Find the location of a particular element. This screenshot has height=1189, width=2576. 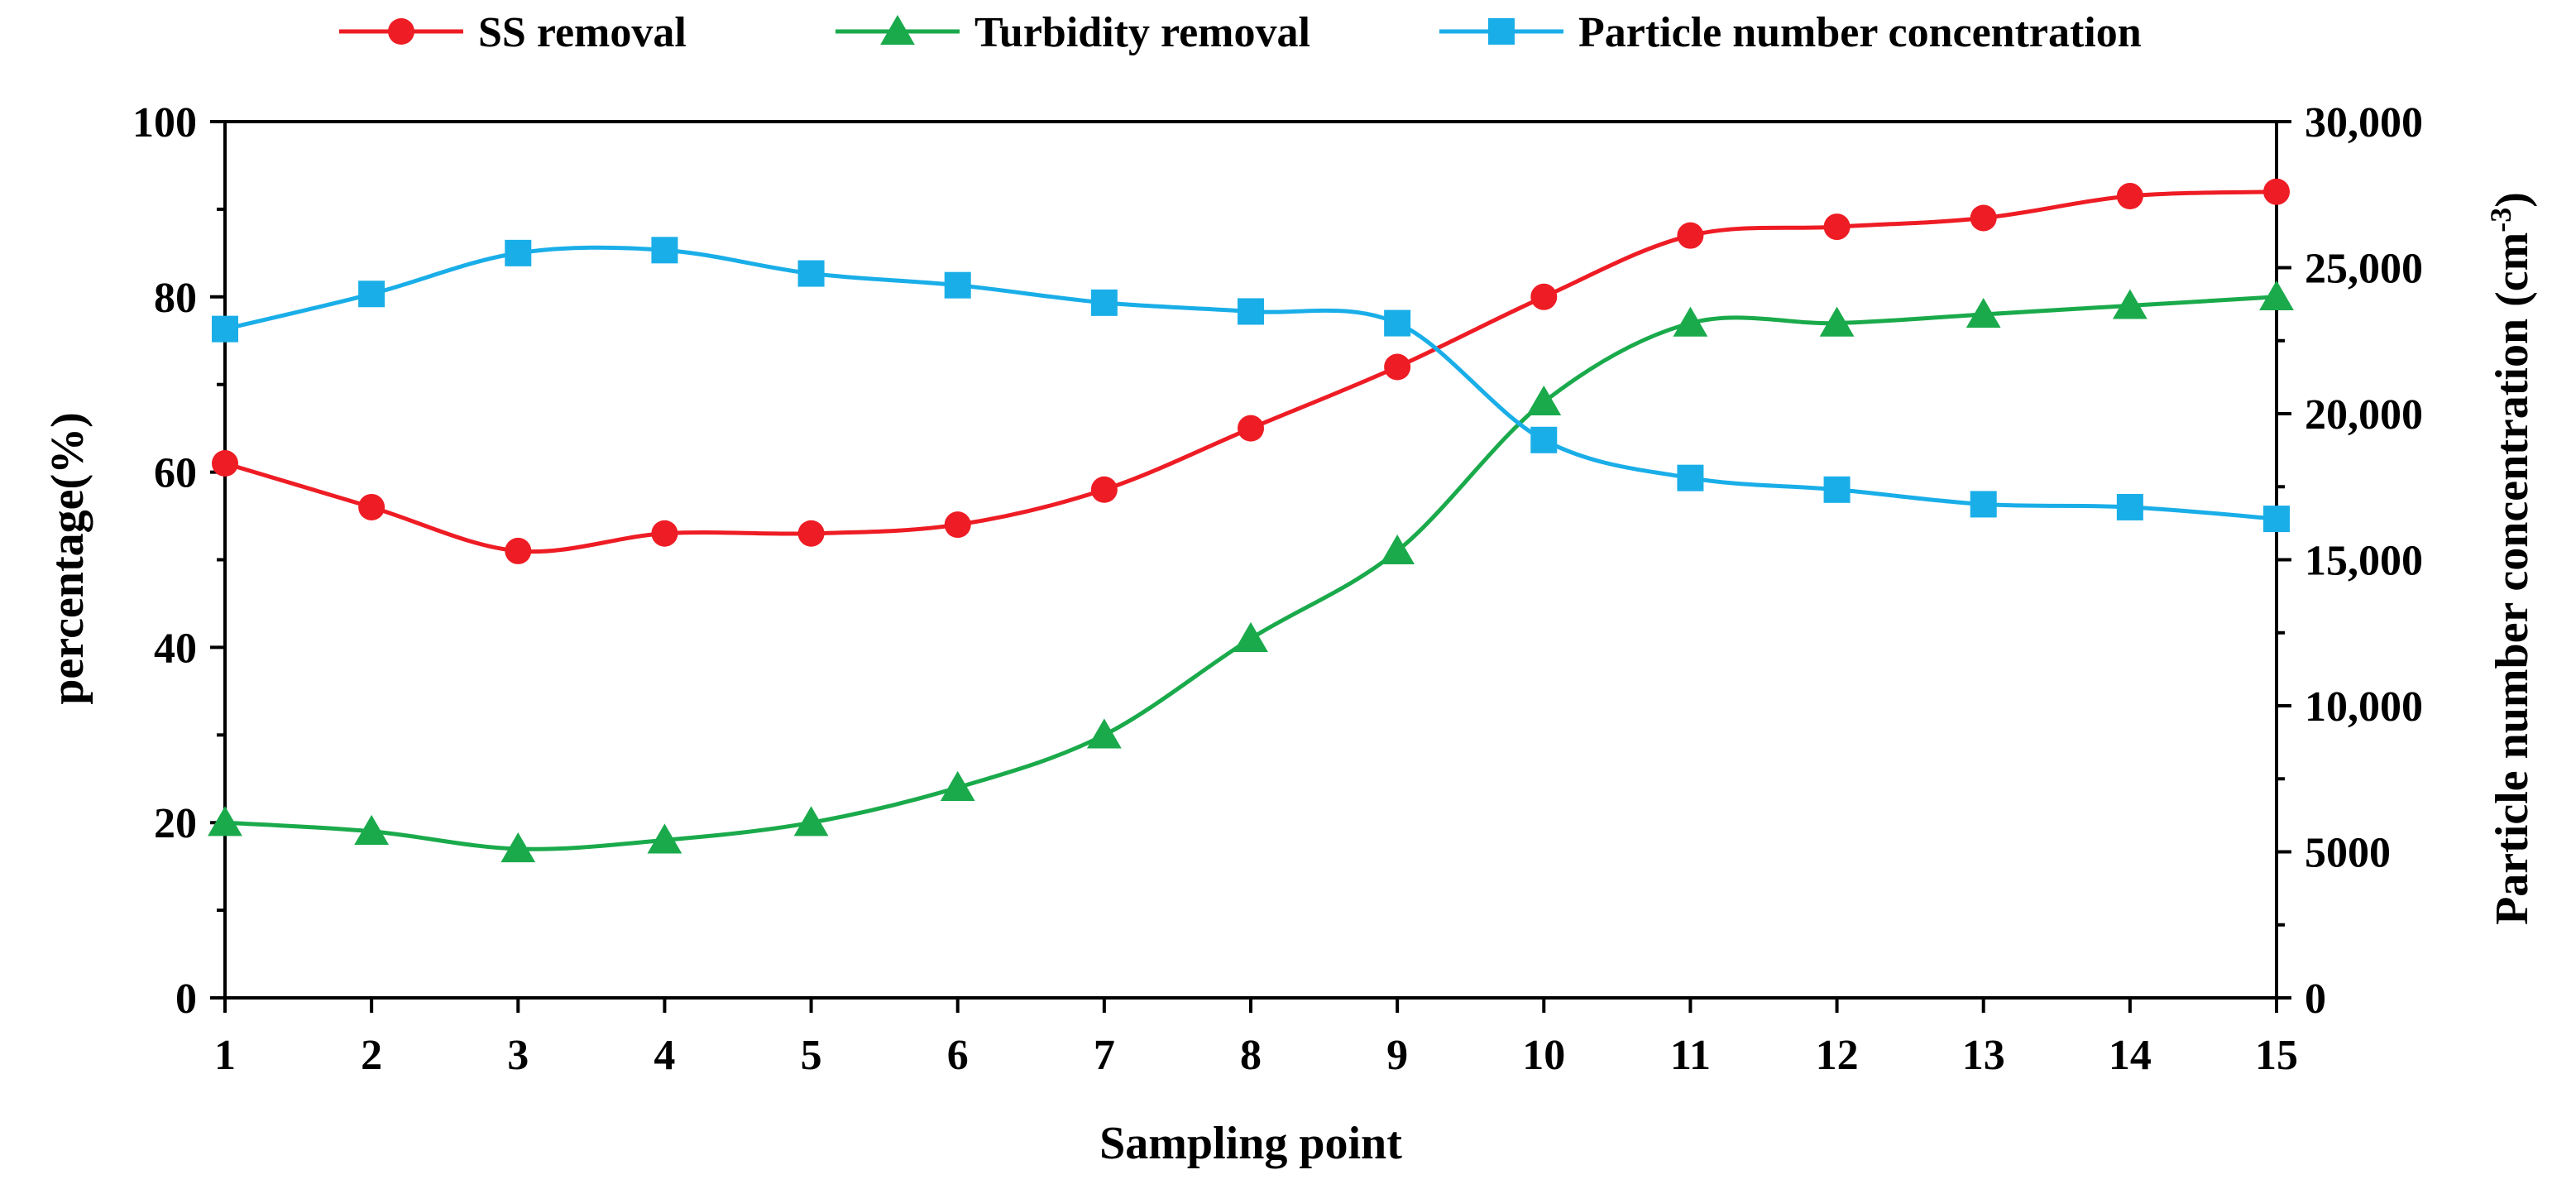

x-tick-label: 15 is located at coordinates (2276, 1055).